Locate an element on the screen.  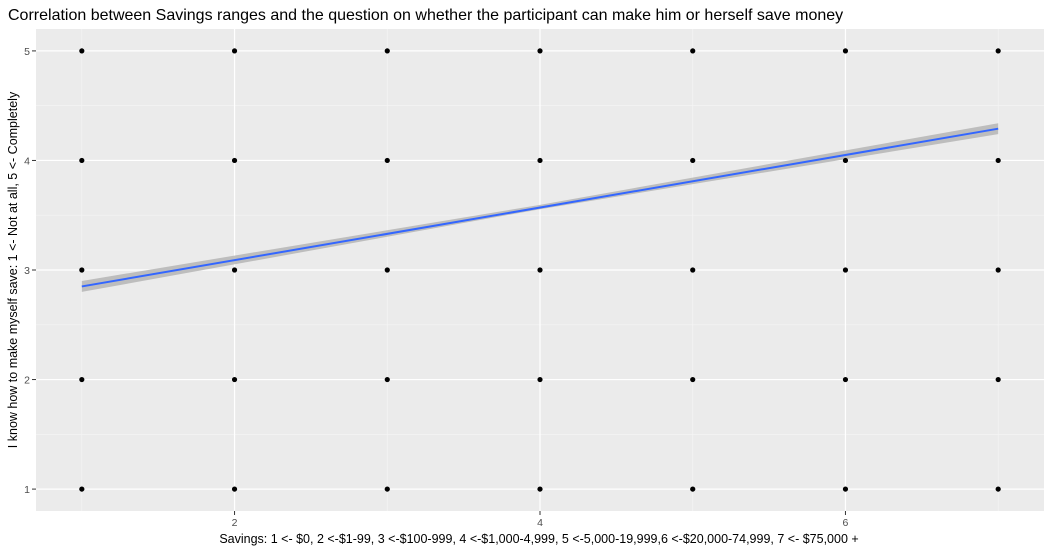
x-axis-ticks: 2 4 6 is located at coordinates (540, 520).